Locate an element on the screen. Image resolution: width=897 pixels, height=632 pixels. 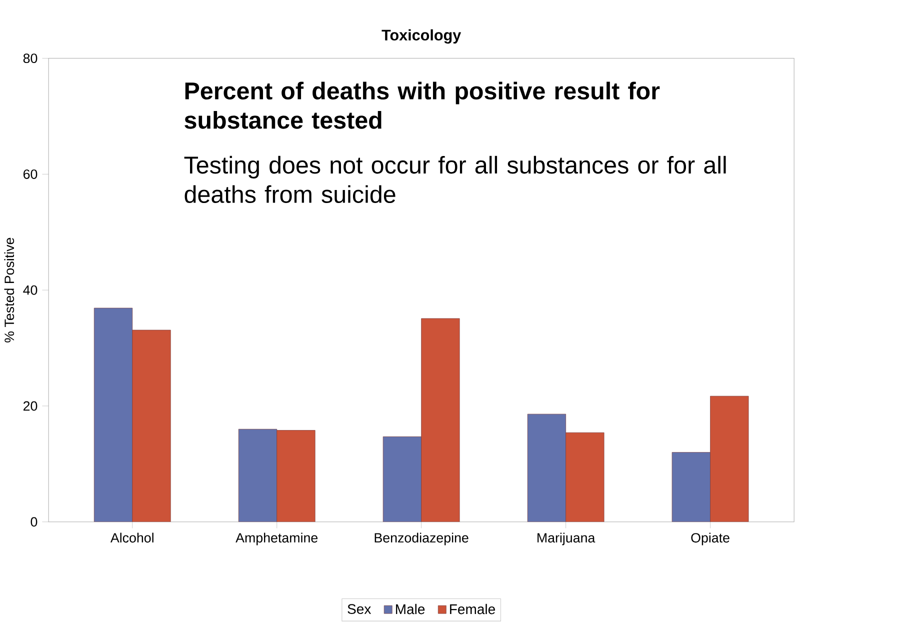
annotation: Testing does not occur for all substances or for all deaths from suicide is located at coordinates (455, 180).